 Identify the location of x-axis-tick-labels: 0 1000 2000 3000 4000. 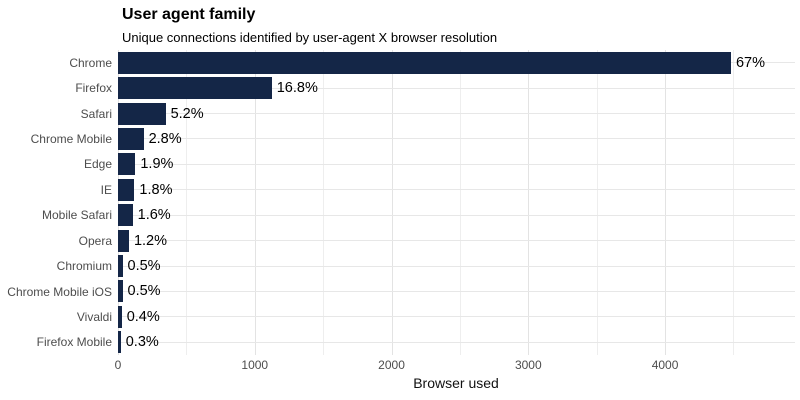
(400, 366).